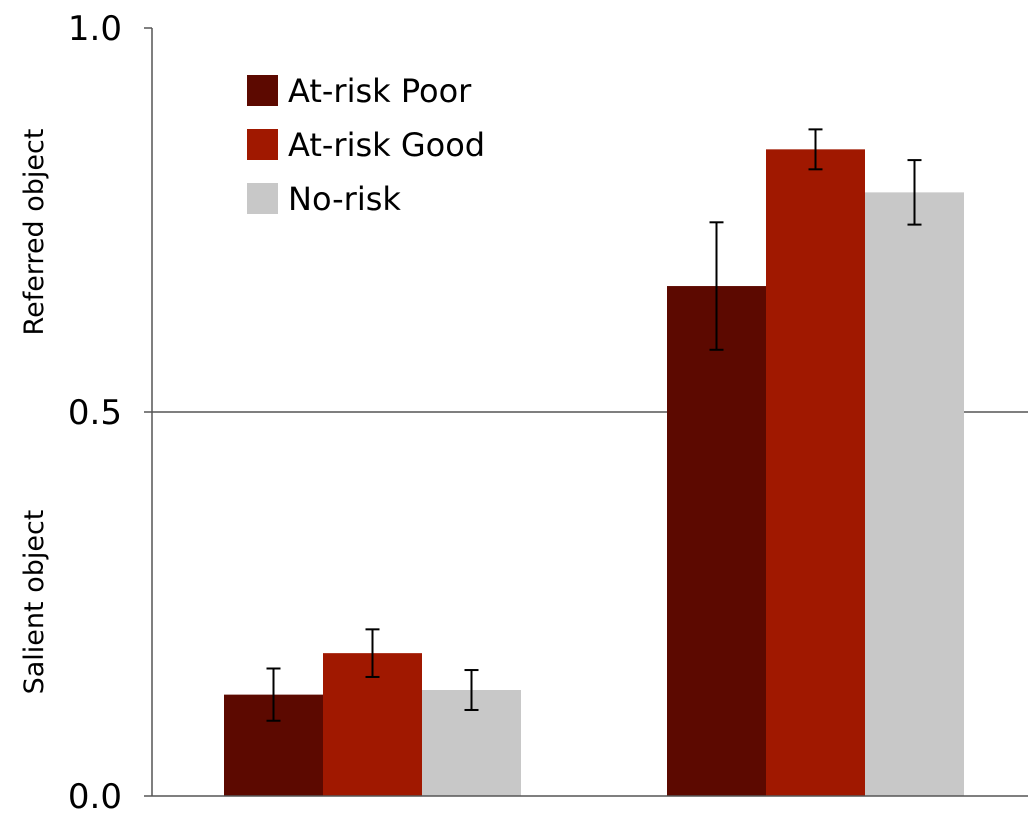  Describe the element at coordinates (386, 145) in the screenshot. I see `legend-label-1: At-risk Good` at that location.